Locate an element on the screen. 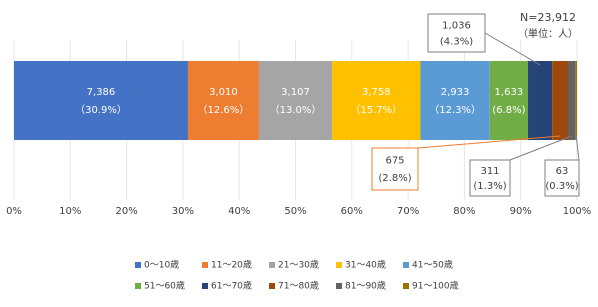 This screenshot has width=598, height=307. data-label: （15.7%） is located at coordinates (376, 110).